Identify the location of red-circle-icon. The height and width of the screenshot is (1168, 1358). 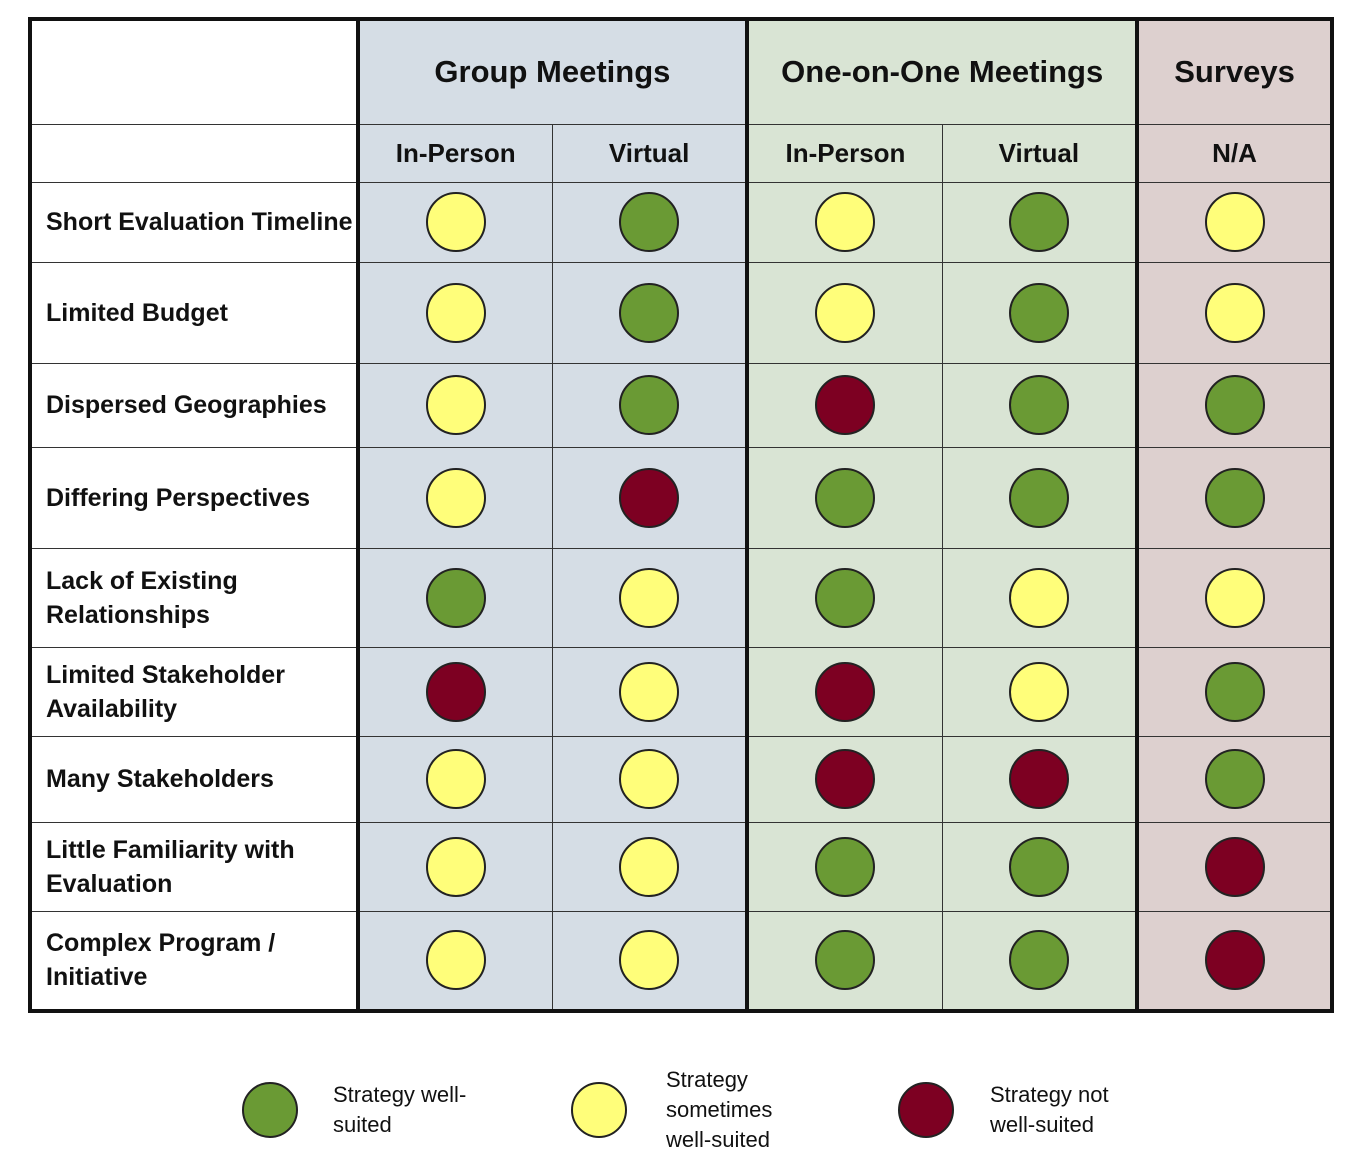
(926, 1110).